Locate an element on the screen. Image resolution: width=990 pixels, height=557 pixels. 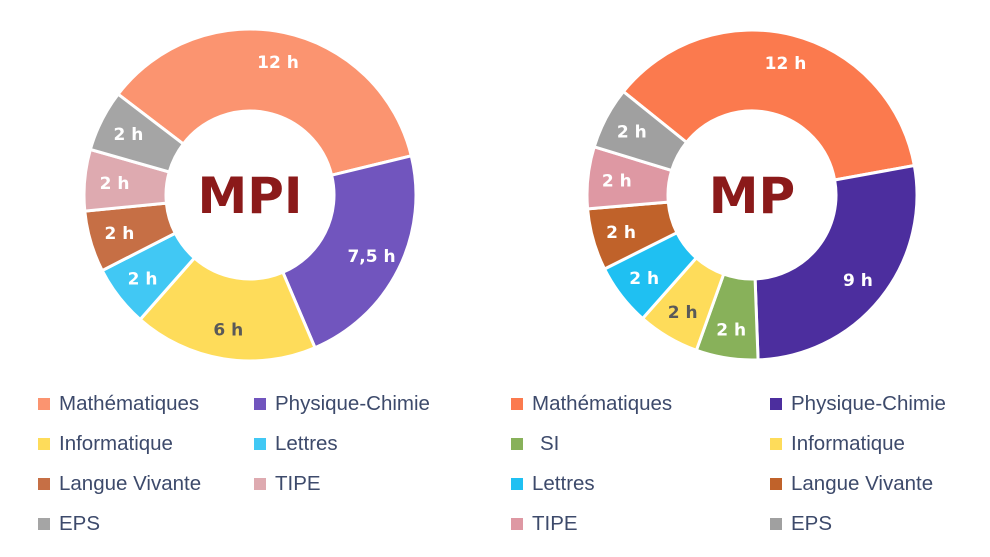
chart-title: MP is located at coordinates (752, 196).